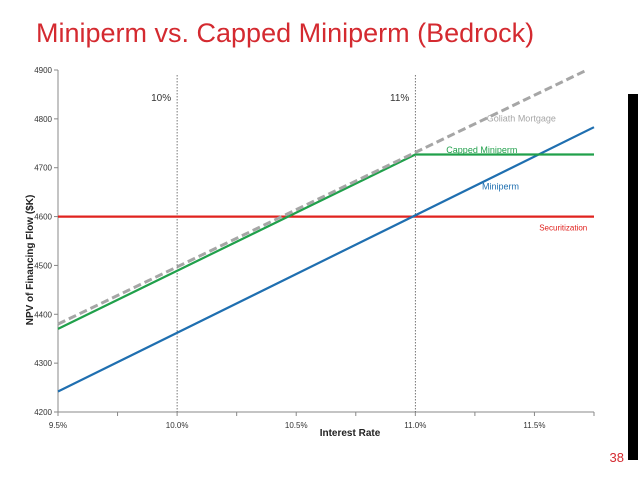 This screenshot has height=479, width=638. What do you see at coordinates (43, 119) in the screenshot?
I see `y-tick-label: 4800` at bounding box center [43, 119].